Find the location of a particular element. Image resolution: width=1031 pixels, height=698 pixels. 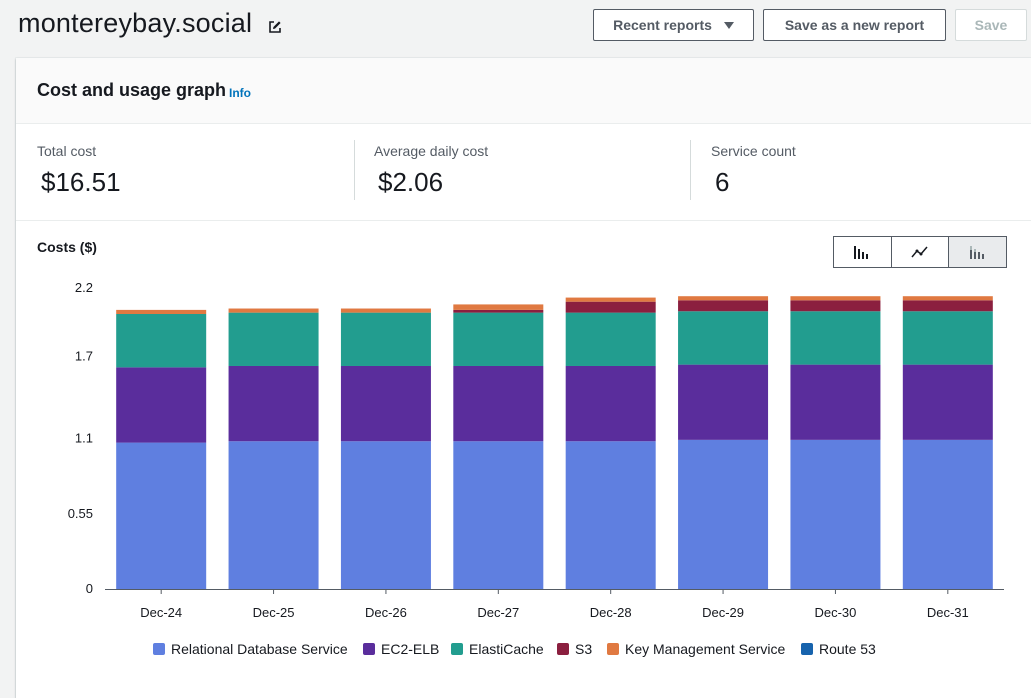

stacked-bar-chart-icon is located at coordinates (976, 252).